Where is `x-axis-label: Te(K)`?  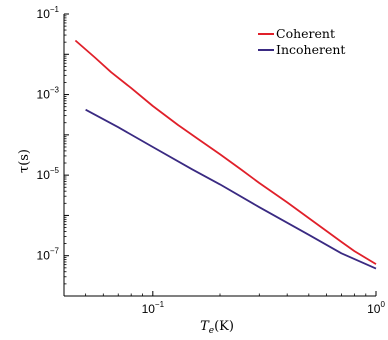
x-axis-label: Te(K) is located at coordinates (217, 327).